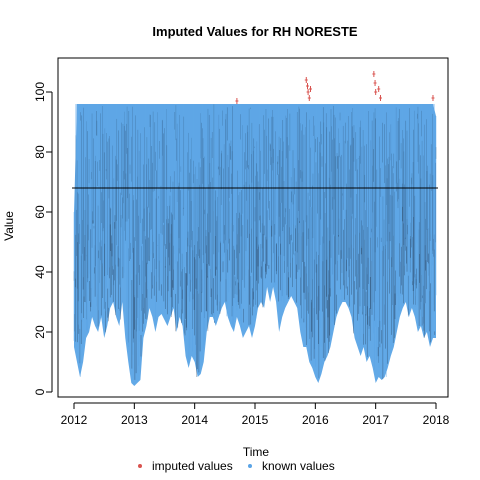 This screenshot has height=480, width=480. I want to click on x-tick-label: 2018, so click(436, 420).